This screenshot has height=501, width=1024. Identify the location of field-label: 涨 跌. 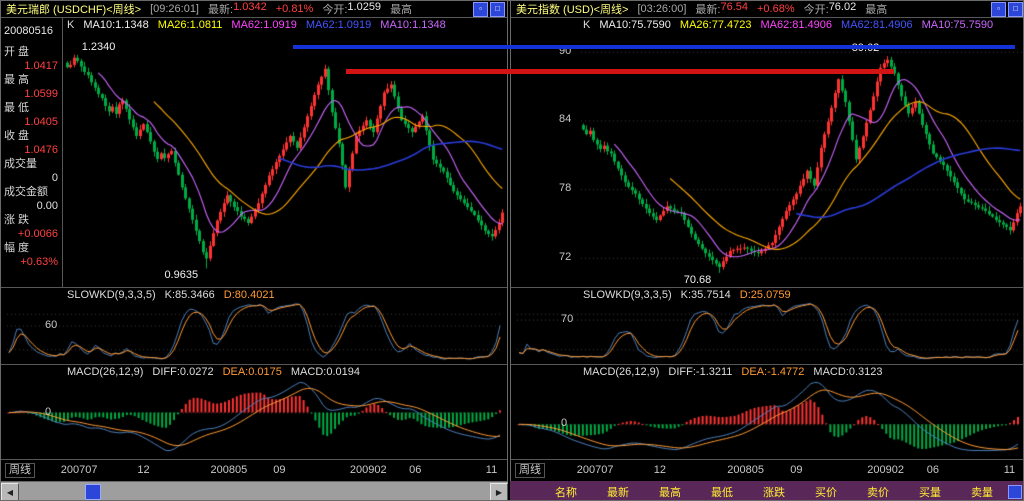
(17, 220).